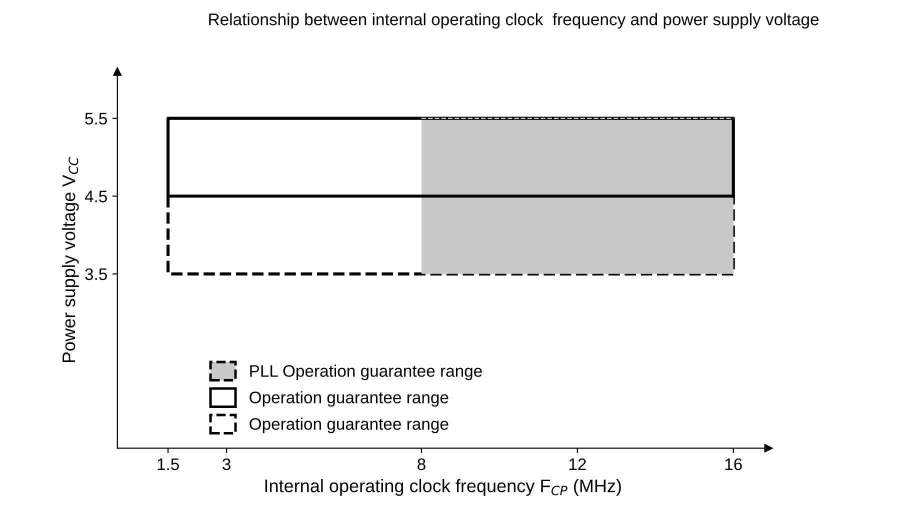  What do you see at coordinates (514, 21) in the screenshot?
I see `chart-title: Relationship between internal operating clock frequency and power supply voltage` at bounding box center [514, 21].